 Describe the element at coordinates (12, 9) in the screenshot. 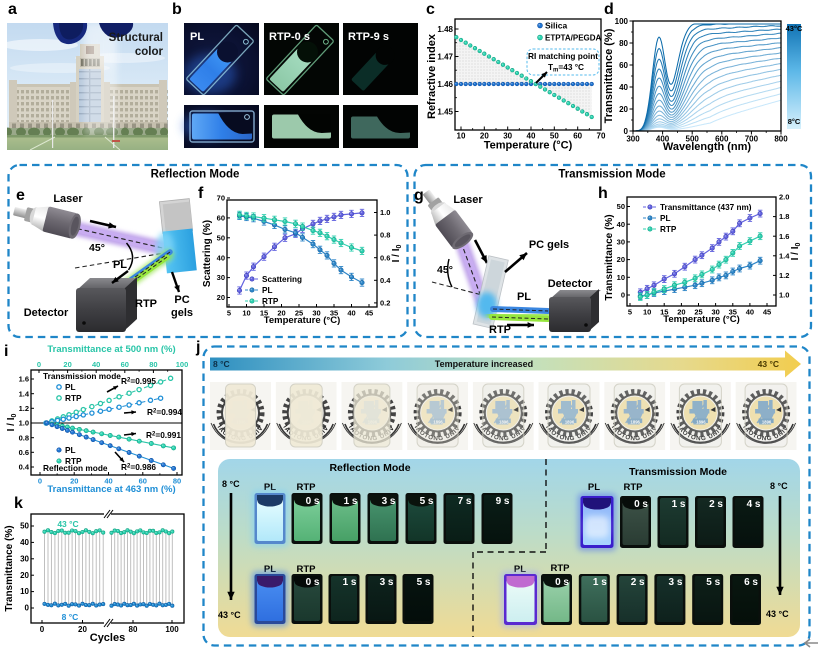

I see `svg-text: a` at that location.